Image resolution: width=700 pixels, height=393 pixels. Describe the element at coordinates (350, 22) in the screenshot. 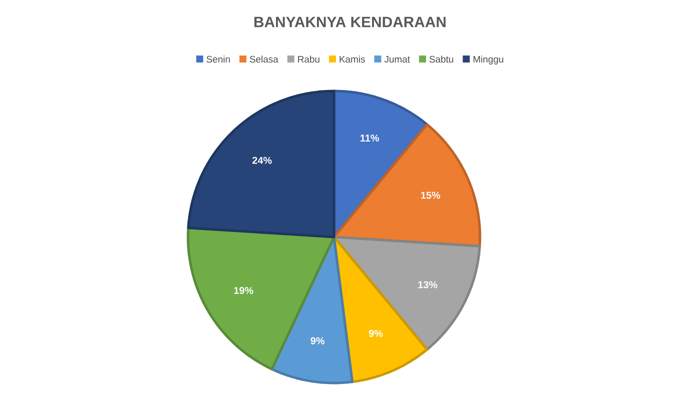

I see `chart-title: BANYAKNYA KENDARAAN` at that location.